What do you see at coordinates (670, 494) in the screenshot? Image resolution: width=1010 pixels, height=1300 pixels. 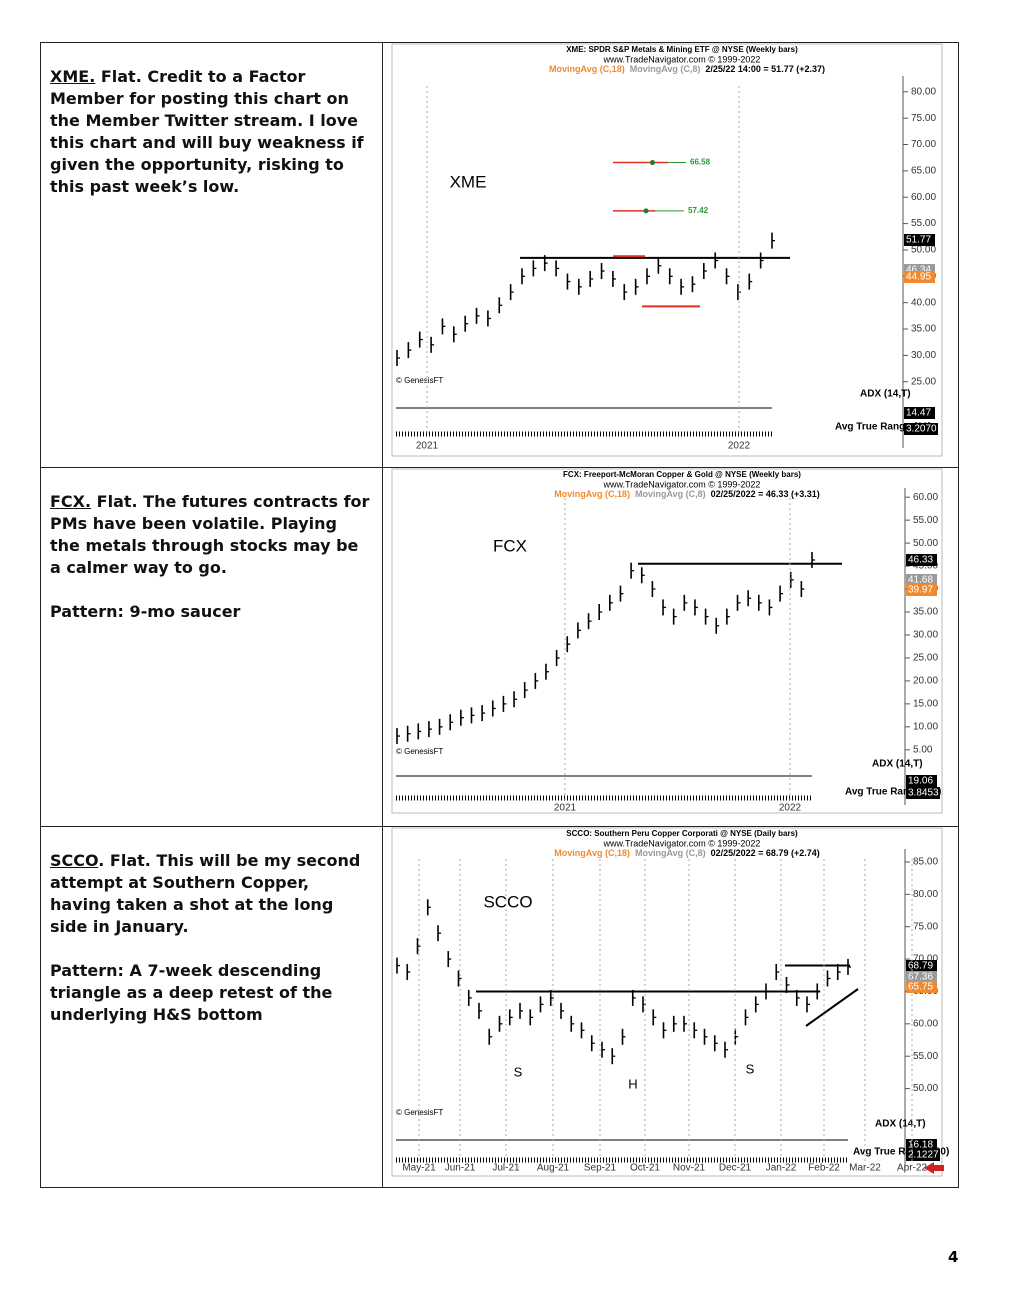 I see `legend-entry: MovingAvg (C,8)` at bounding box center [670, 494].